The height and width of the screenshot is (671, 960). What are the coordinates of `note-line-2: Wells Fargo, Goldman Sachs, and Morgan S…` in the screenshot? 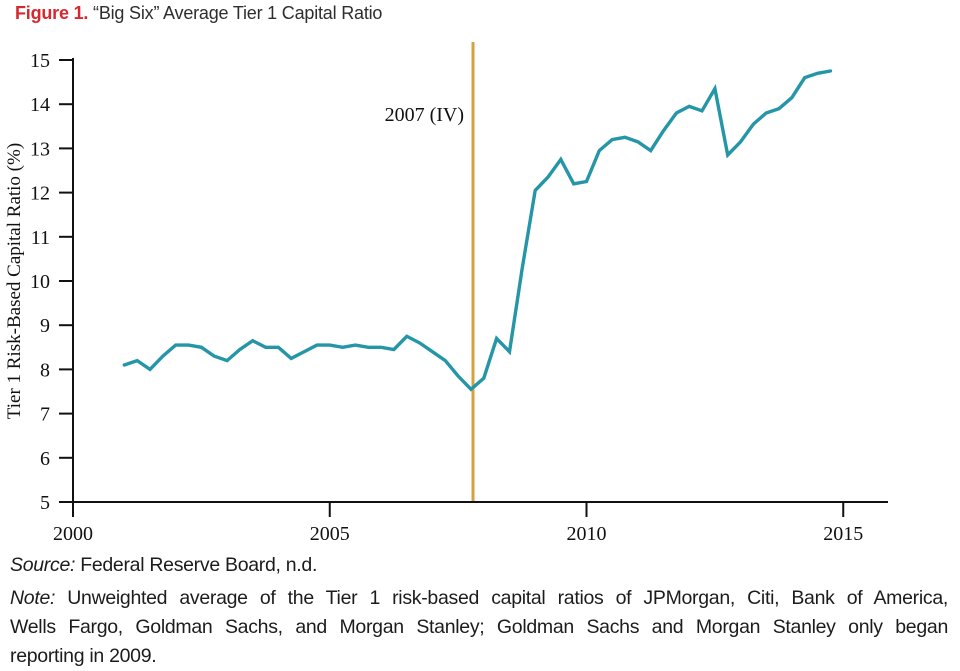 It's located at (479, 627).